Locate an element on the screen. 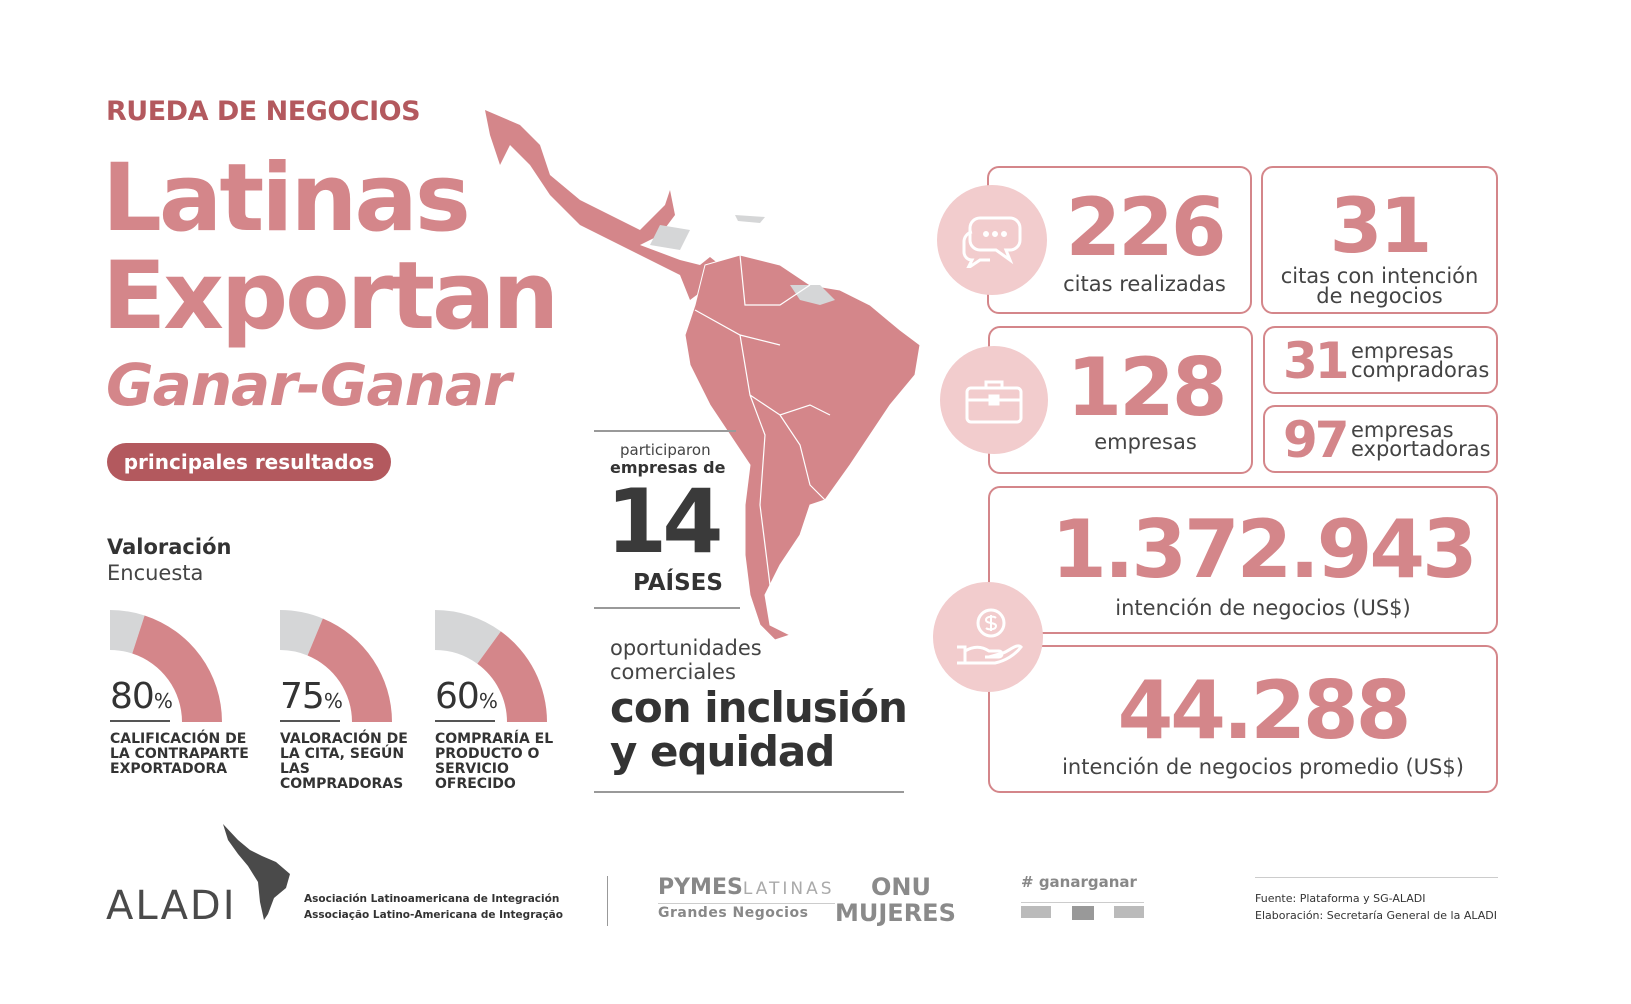  title-line-2: Exportan is located at coordinates (330, 296).